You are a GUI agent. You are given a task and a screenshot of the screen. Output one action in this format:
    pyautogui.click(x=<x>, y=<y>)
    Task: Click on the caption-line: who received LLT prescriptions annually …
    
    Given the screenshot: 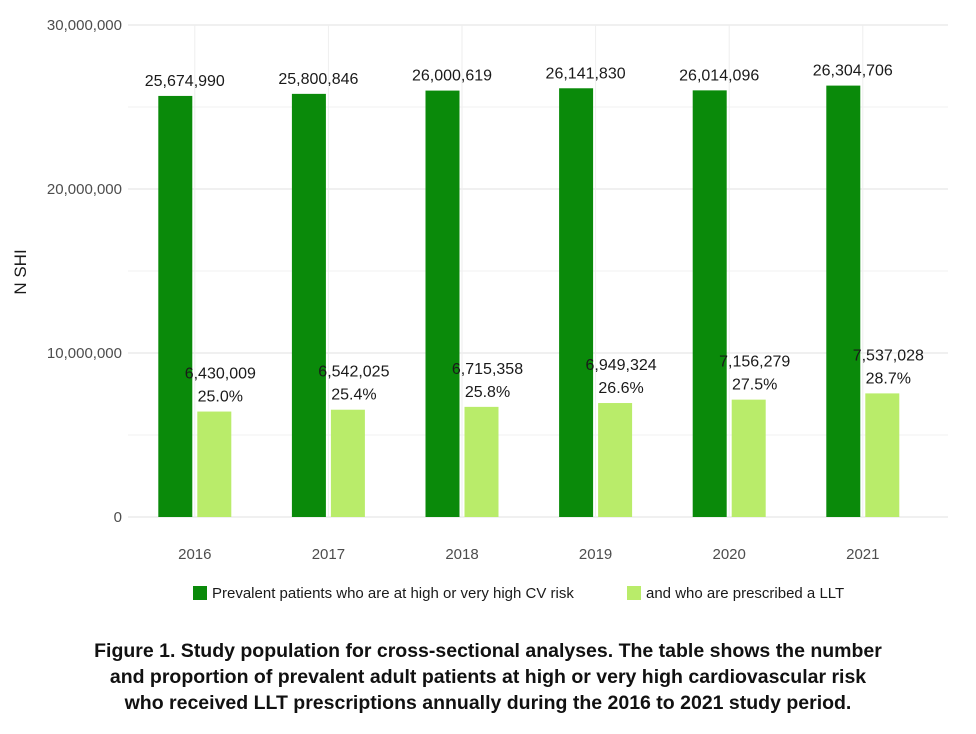 What is the action you would take?
    pyautogui.click(x=488, y=703)
    